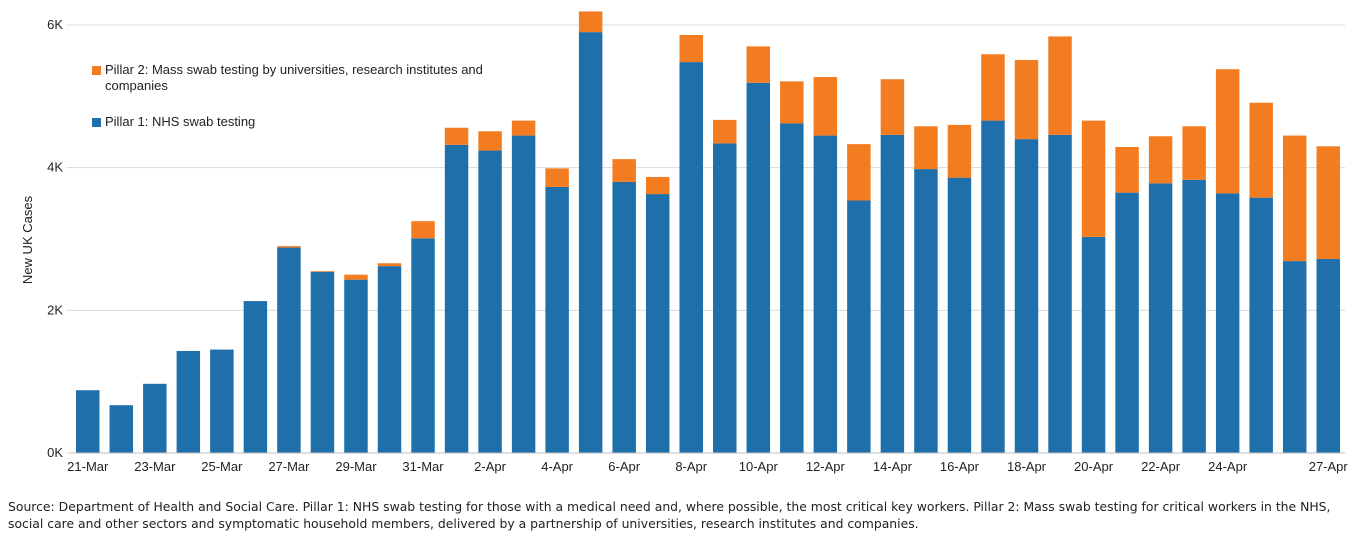 This screenshot has height=539, width=1363. What do you see at coordinates (356, 277) in the screenshot?
I see `bar-pillar-2-29-Mar` at bounding box center [356, 277].